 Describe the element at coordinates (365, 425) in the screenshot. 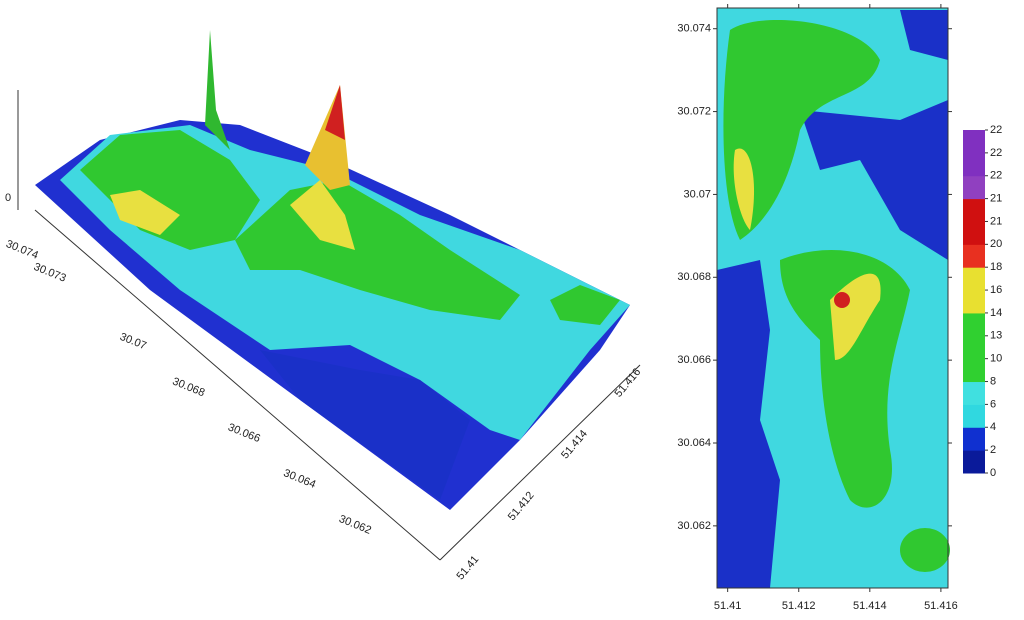

I see `surface-low` at that location.